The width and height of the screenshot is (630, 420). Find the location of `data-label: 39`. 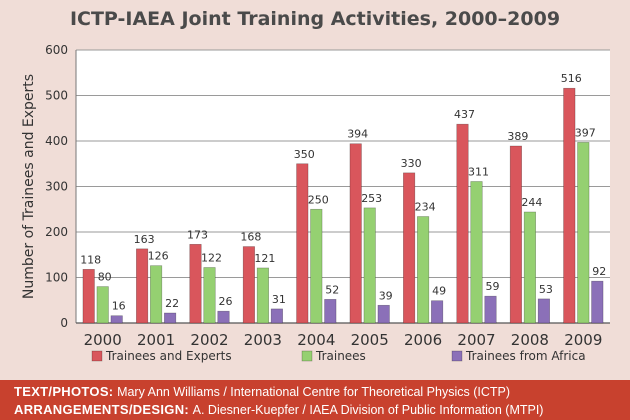

data-label: 39 is located at coordinates (386, 295).